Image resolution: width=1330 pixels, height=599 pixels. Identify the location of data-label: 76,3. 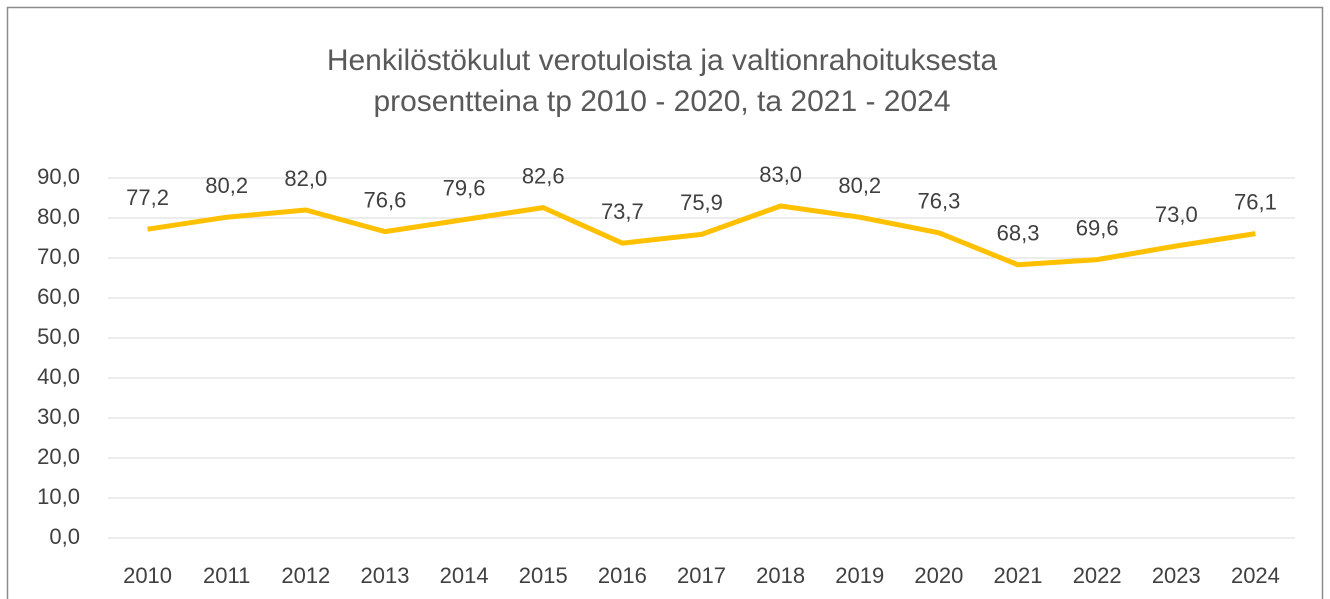
(938, 201).